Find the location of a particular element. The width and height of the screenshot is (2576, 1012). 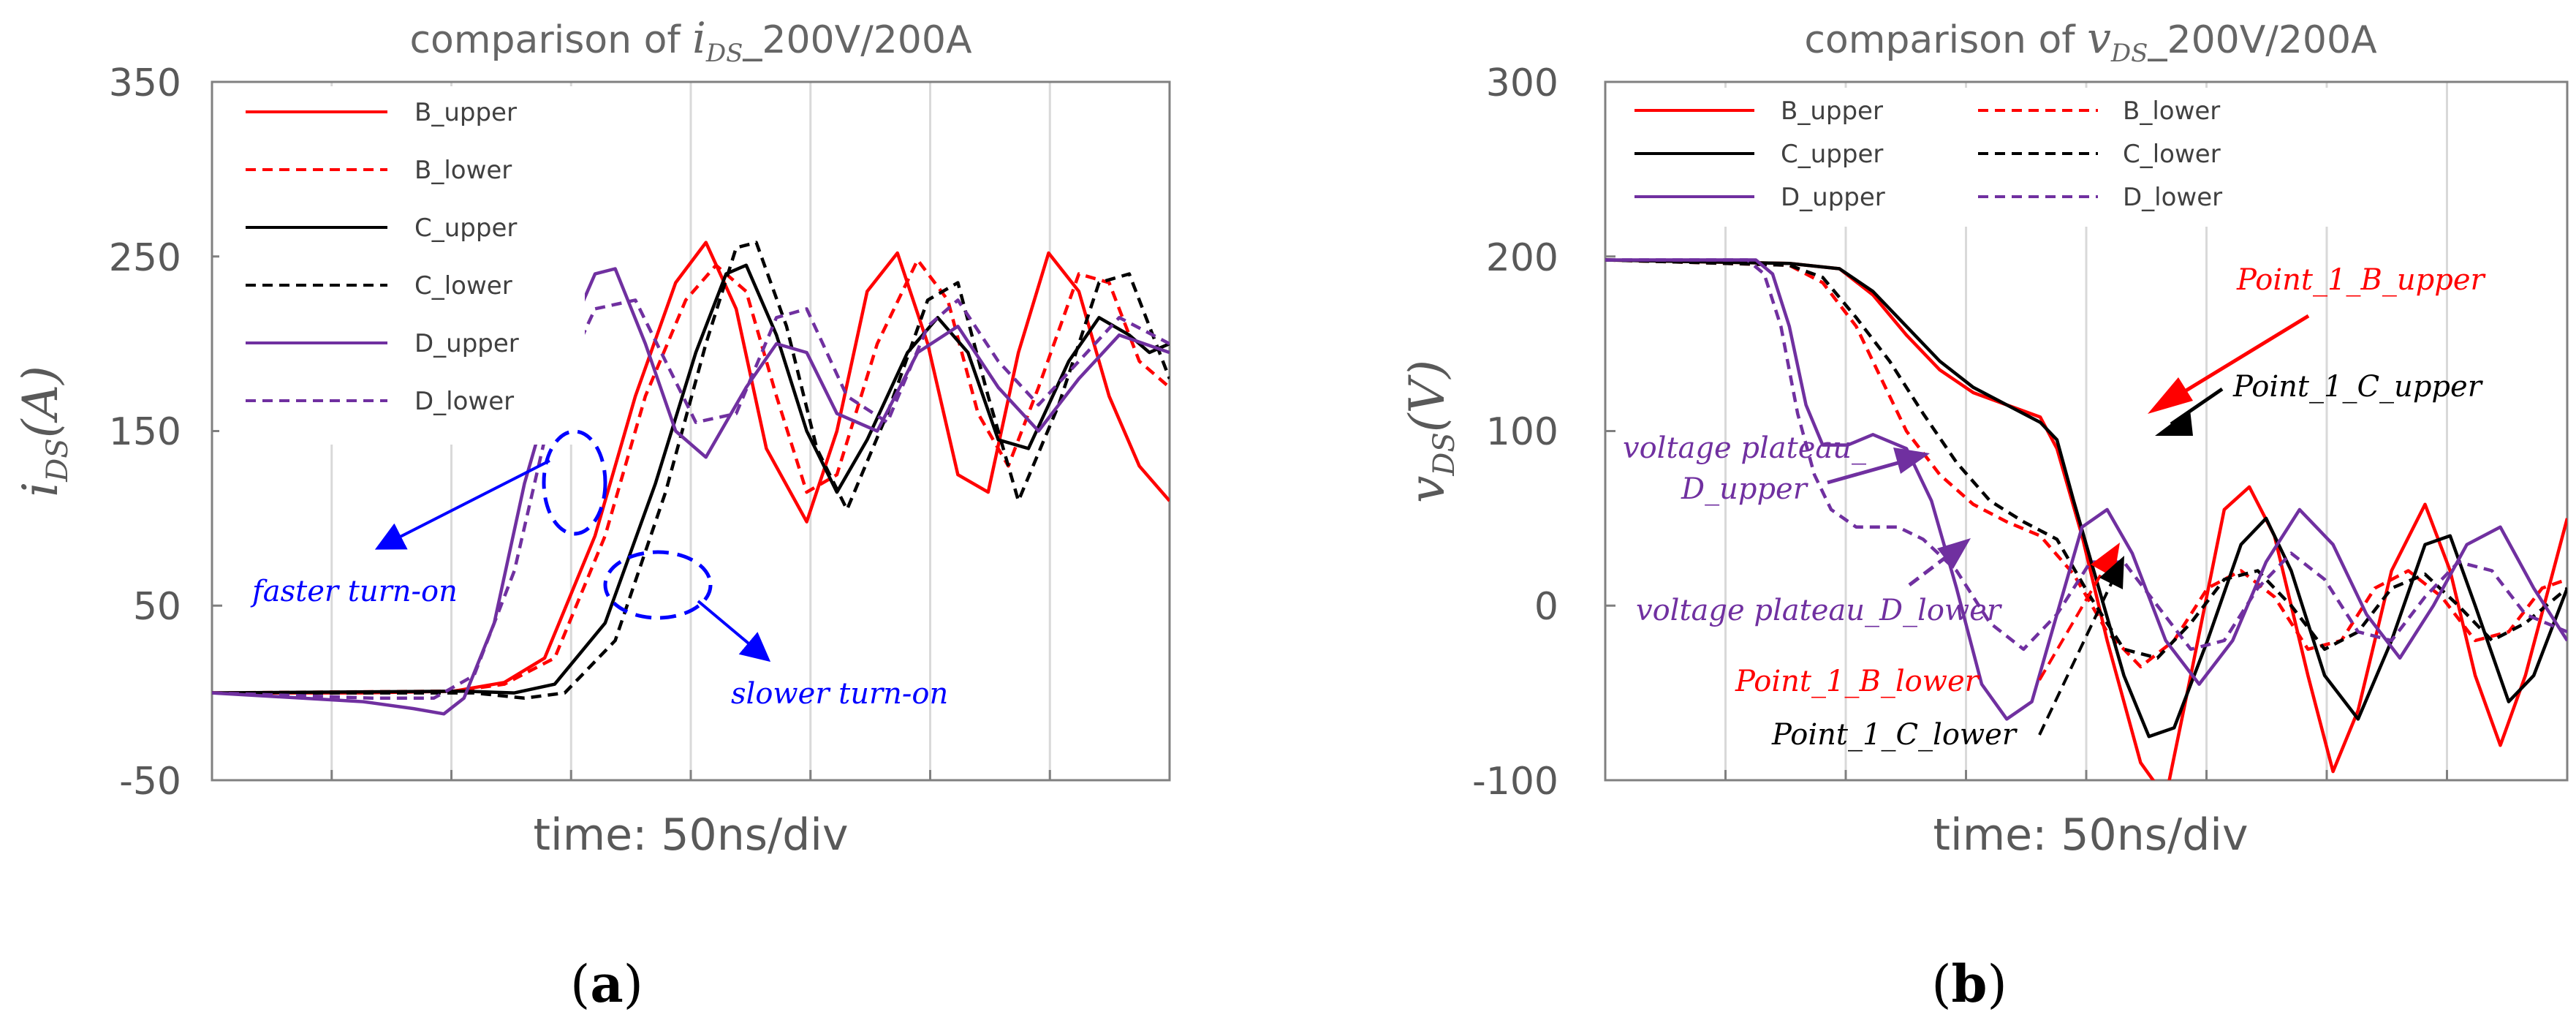

chart-b-title: comparison of vDS_200V/200A is located at coordinates (2090, 41).